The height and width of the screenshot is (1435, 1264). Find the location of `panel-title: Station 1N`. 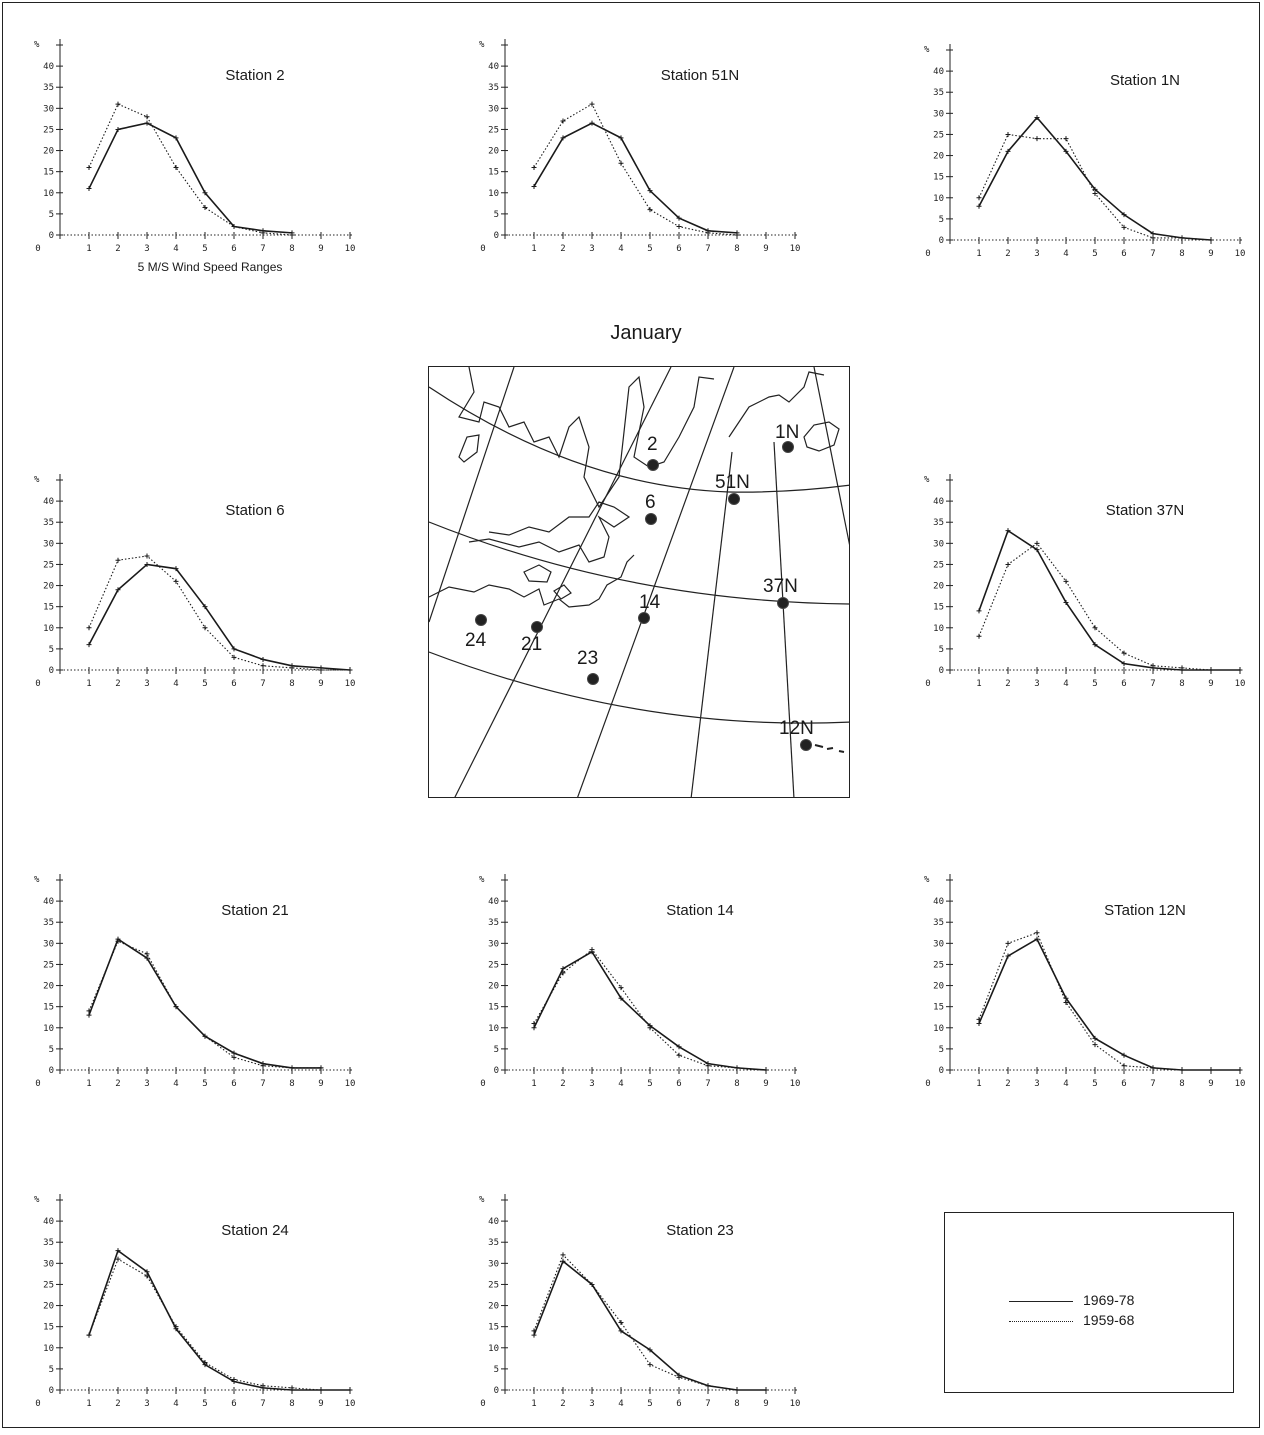

panel-title: Station 1N is located at coordinates (1145, 80).